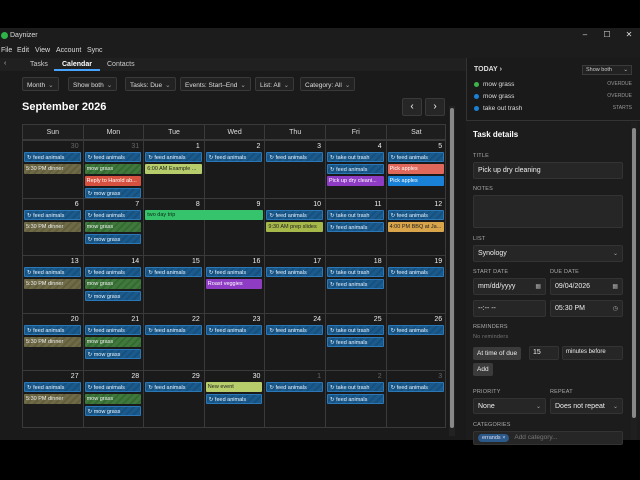  What do you see at coordinates (497, 353) in the screenshot?
I see `at-time-button: At time of due` at bounding box center [497, 353].